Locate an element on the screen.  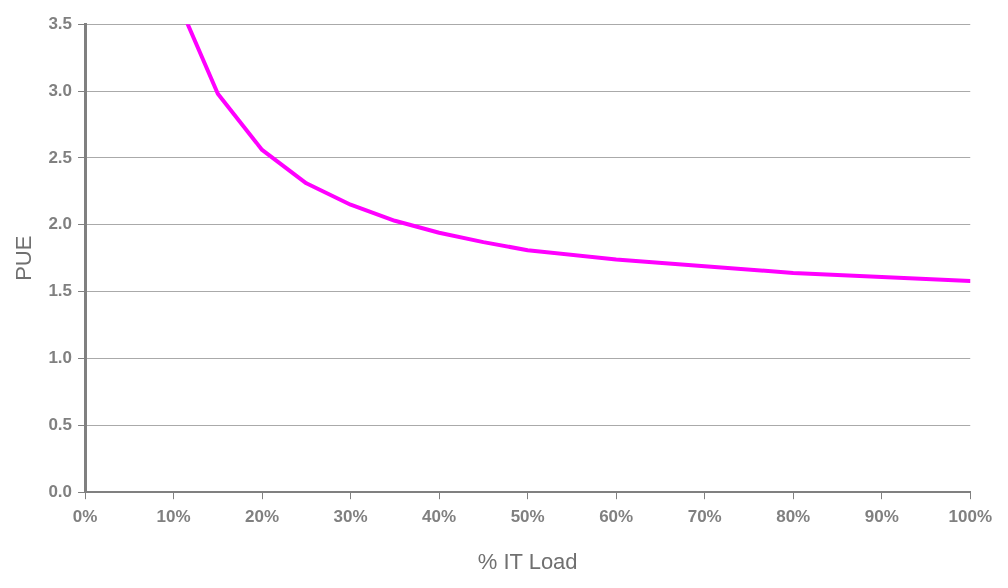
x-tick-label: 0% is located at coordinates (85, 517).